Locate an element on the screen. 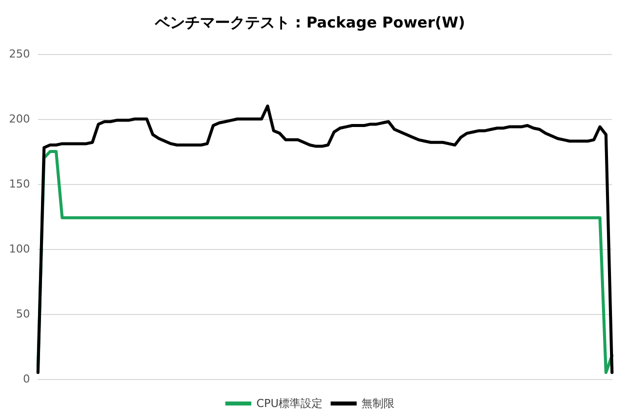  legend-label: 無制限 is located at coordinates (378, 403).